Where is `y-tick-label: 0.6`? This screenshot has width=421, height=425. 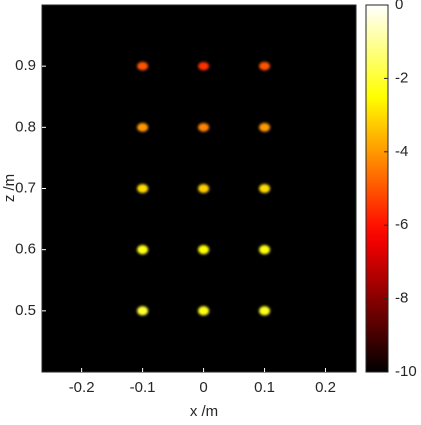 y-tick-label: 0.6 is located at coordinates (25, 249).